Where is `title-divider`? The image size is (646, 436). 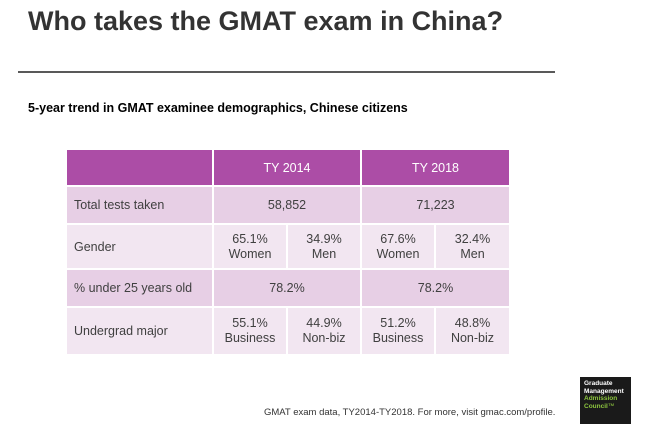 title-divider is located at coordinates (286, 72).